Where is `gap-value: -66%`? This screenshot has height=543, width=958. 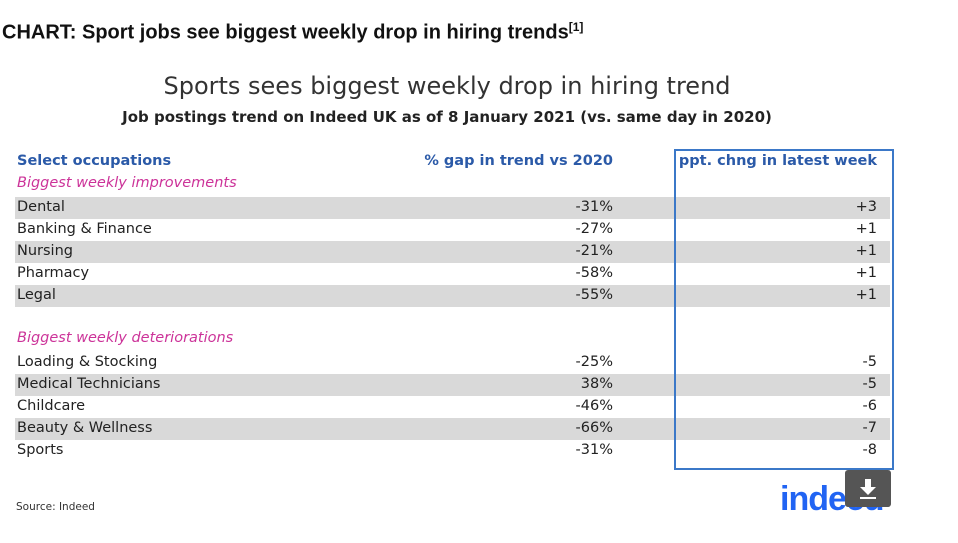
gap-value: -66% is located at coordinates (594, 428).